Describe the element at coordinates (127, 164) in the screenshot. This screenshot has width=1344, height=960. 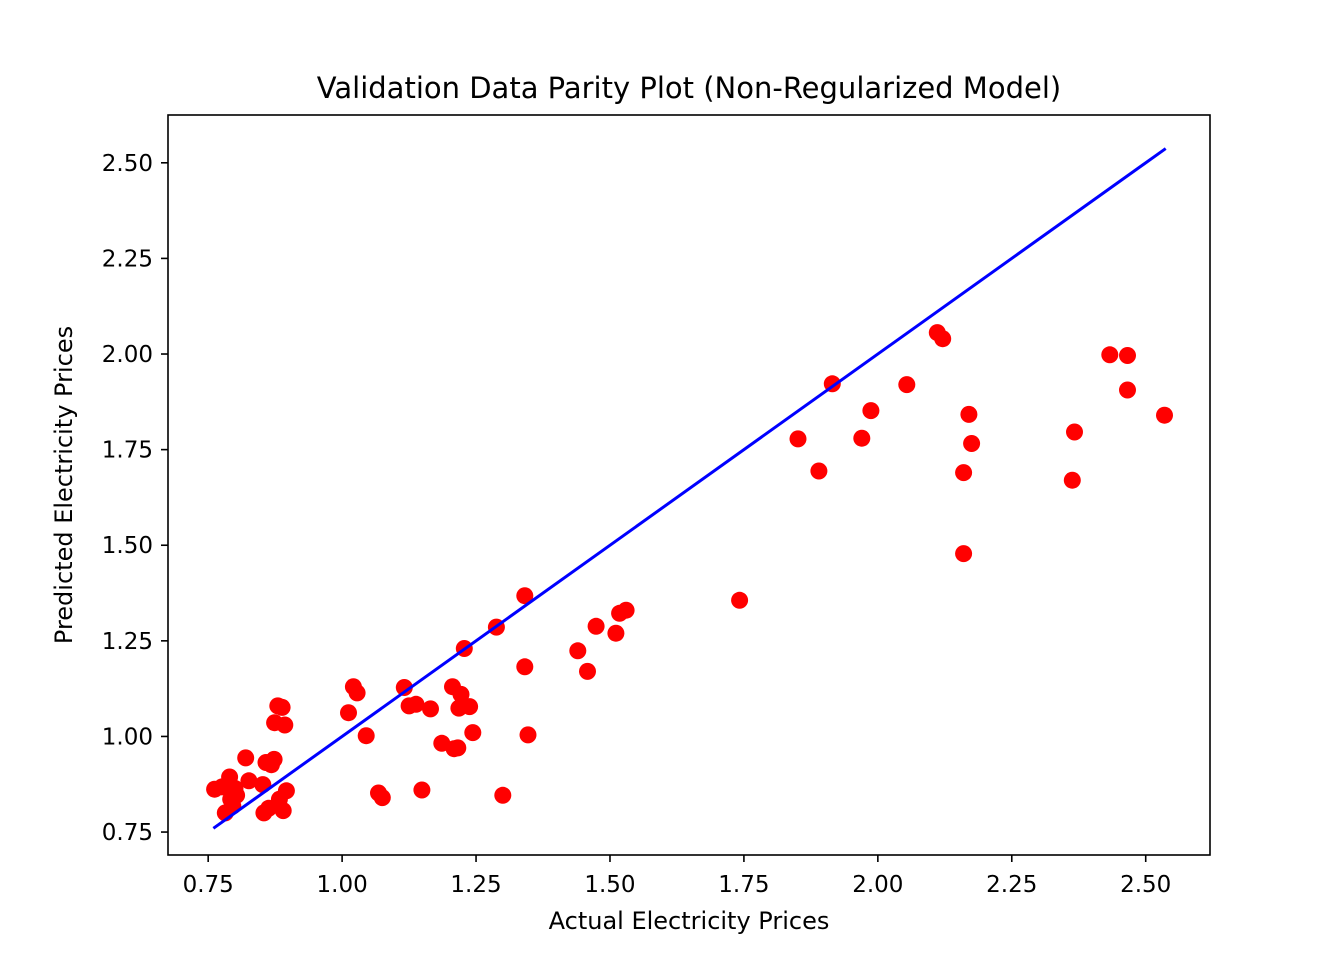
I see `y-tick-label: 2.50` at that location.